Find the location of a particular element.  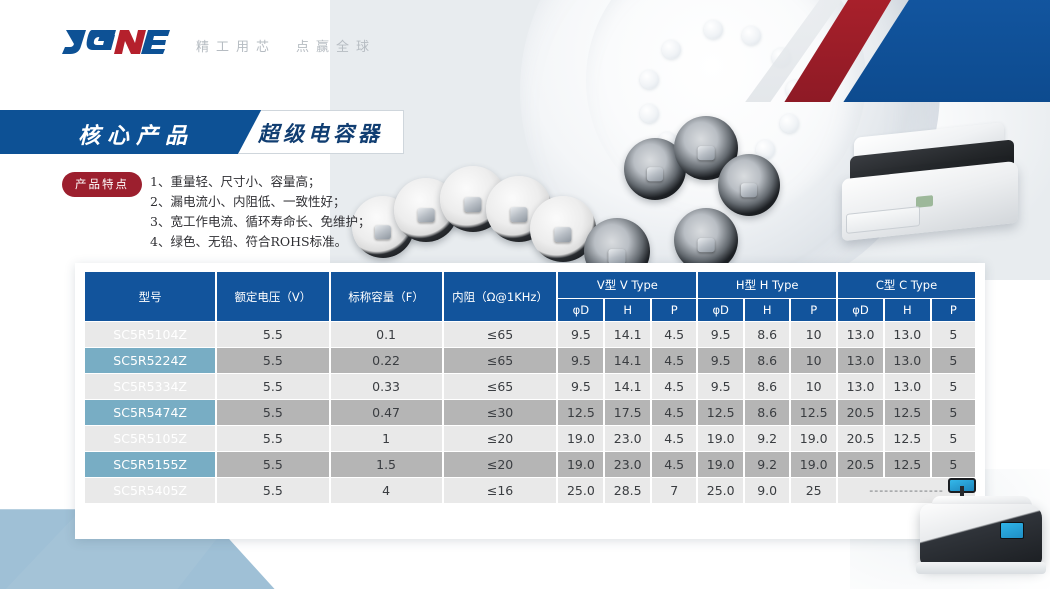

col-header-h-height: H is located at coordinates (767, 310).